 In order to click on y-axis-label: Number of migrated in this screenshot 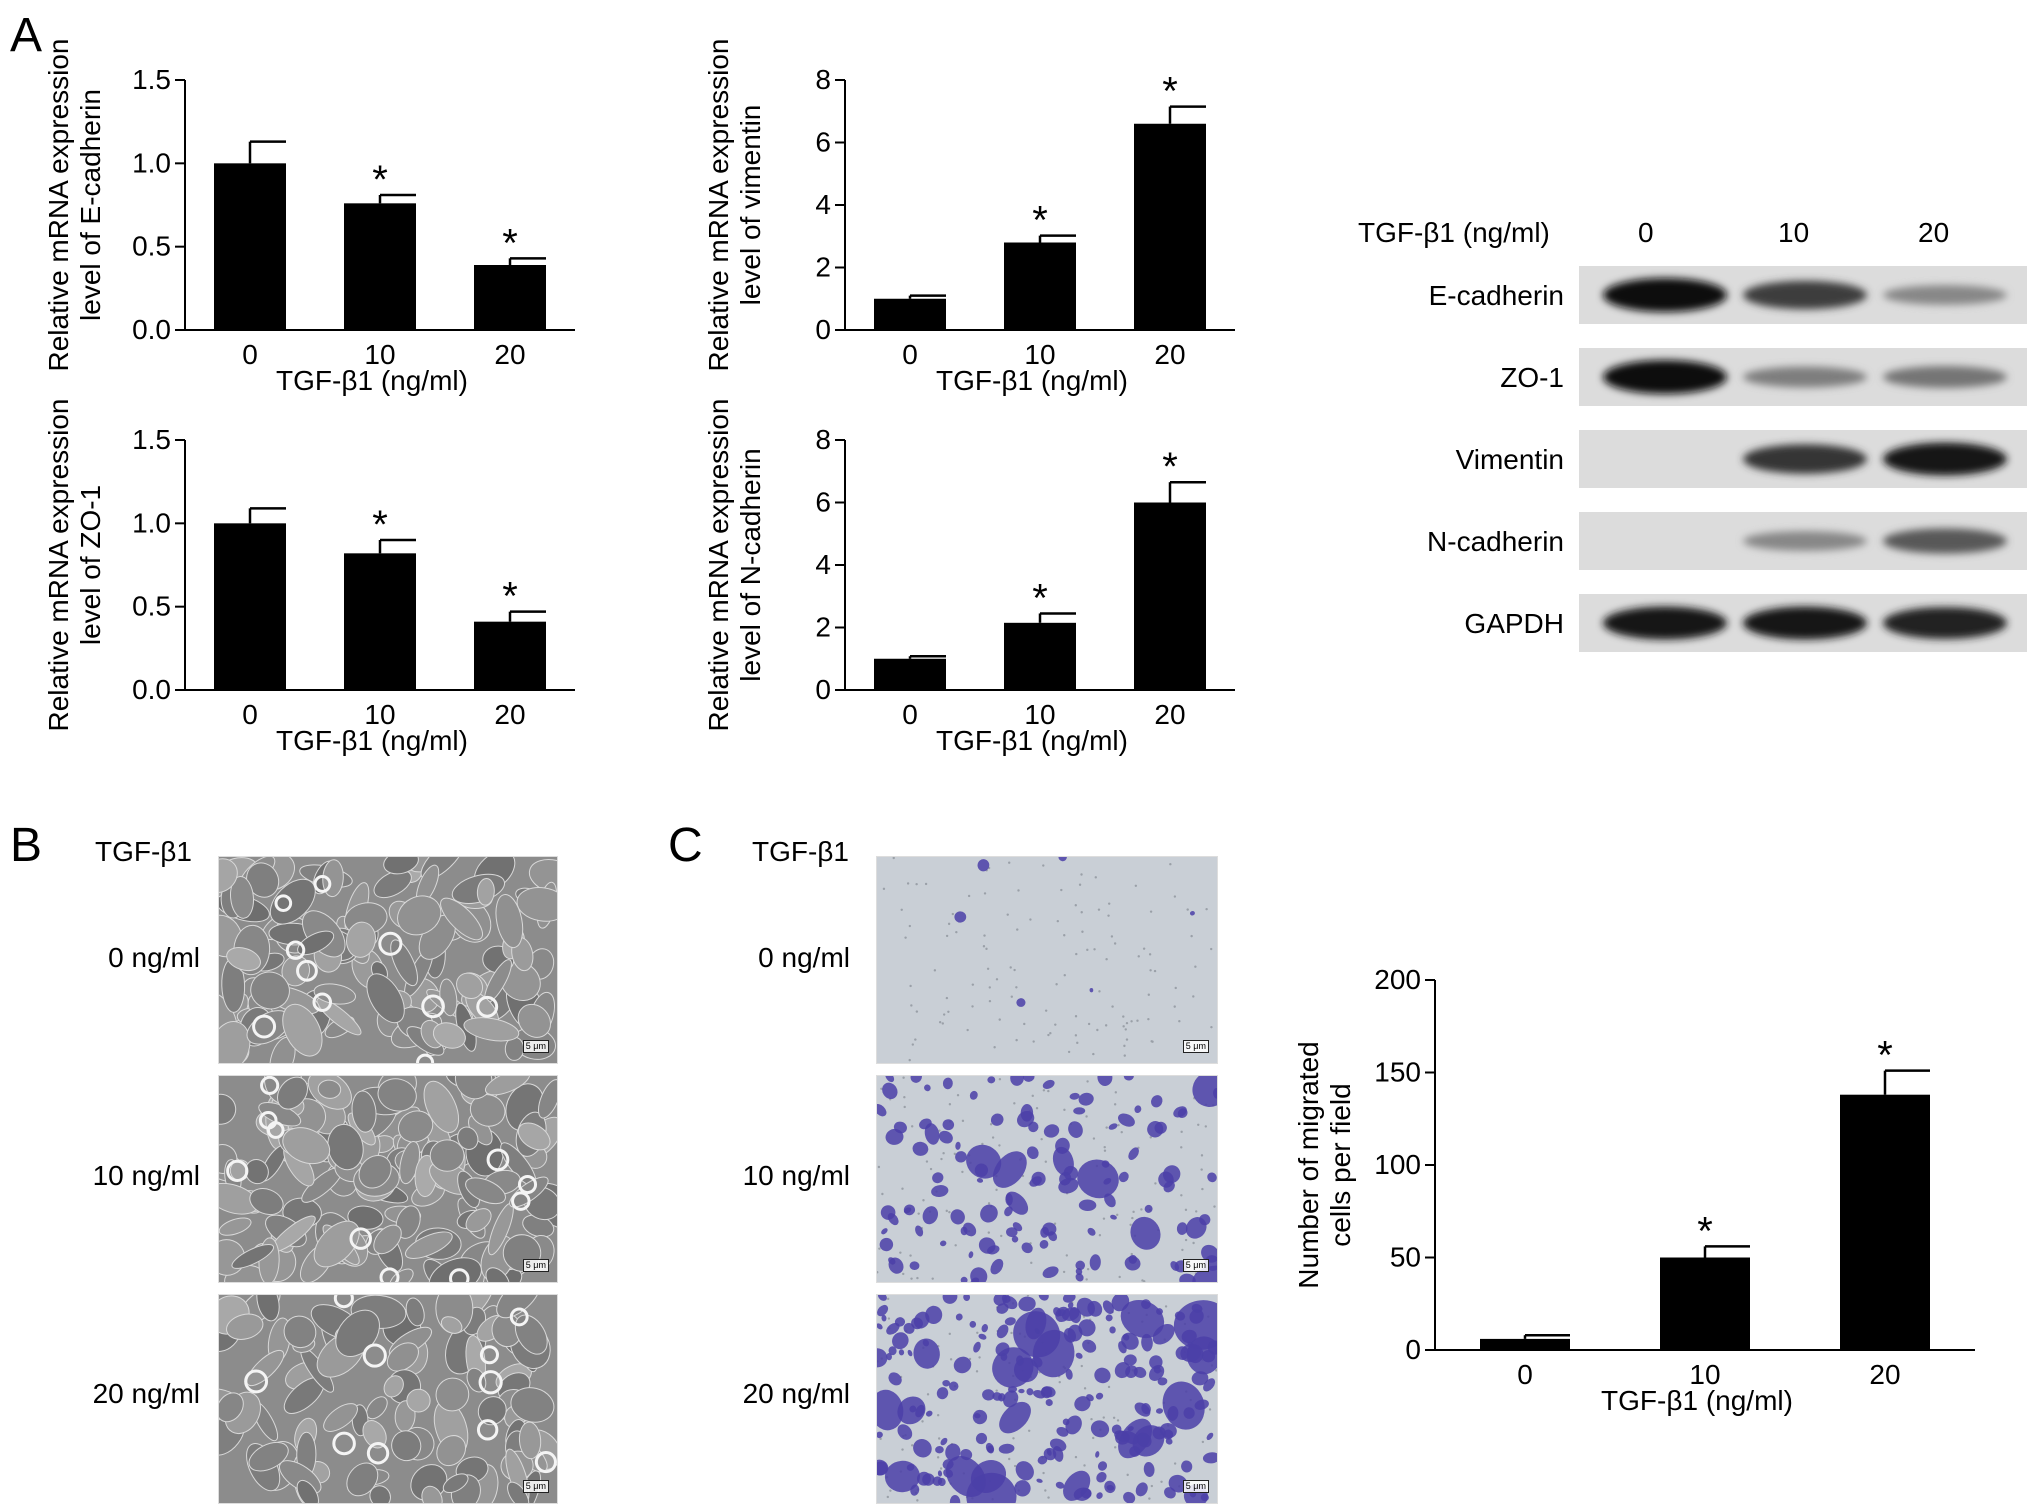, I will do `click(1308, 1164)`.